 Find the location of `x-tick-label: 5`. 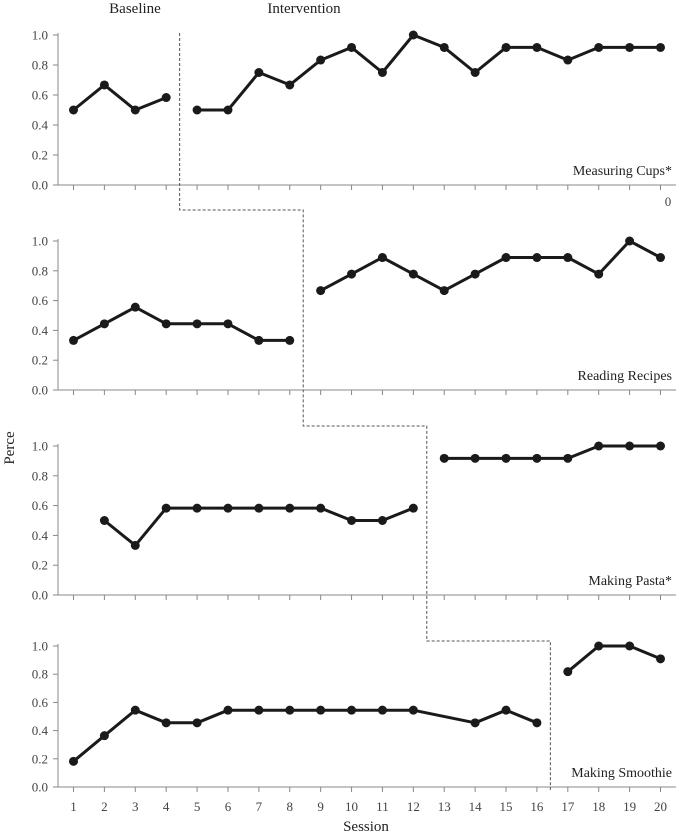

x-tick-label: 5 is located at coordinates (197, 806).